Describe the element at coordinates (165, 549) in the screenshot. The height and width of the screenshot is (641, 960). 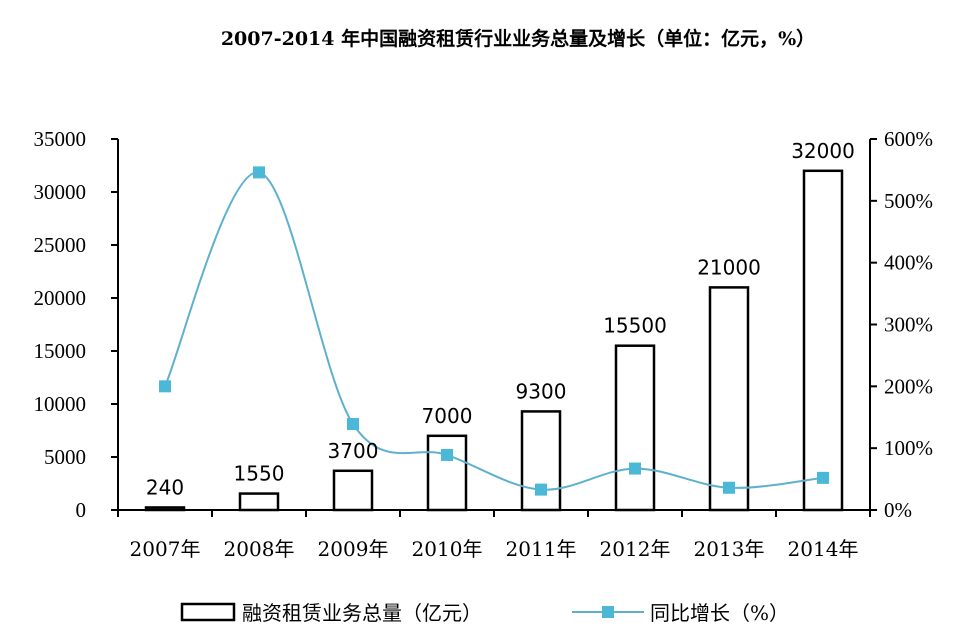
I see `x-tick-label: 2007年` at that location.